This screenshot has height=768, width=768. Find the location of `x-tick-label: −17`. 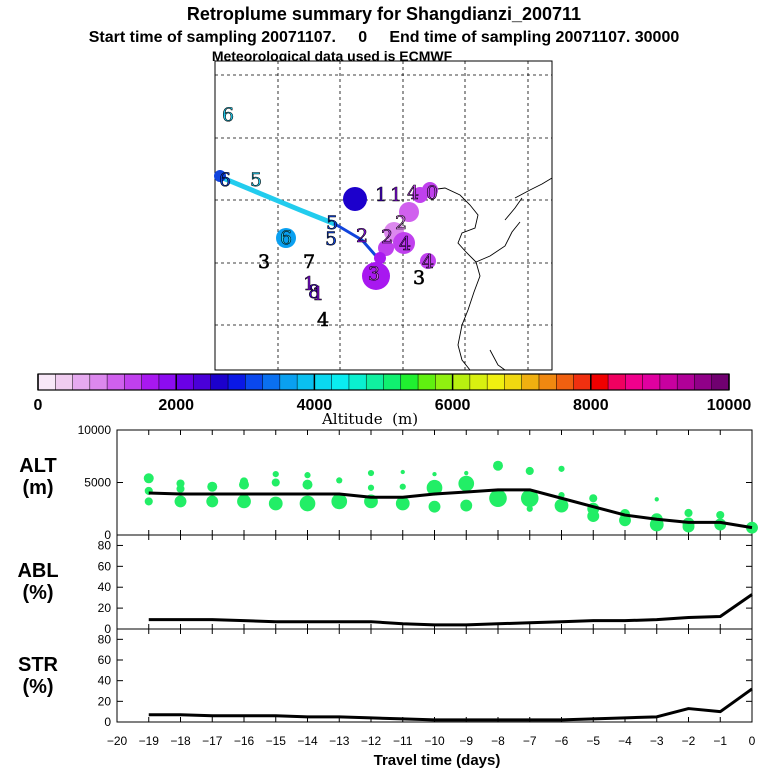

x-tick-label: −17 is located at coordinates (212, 741).